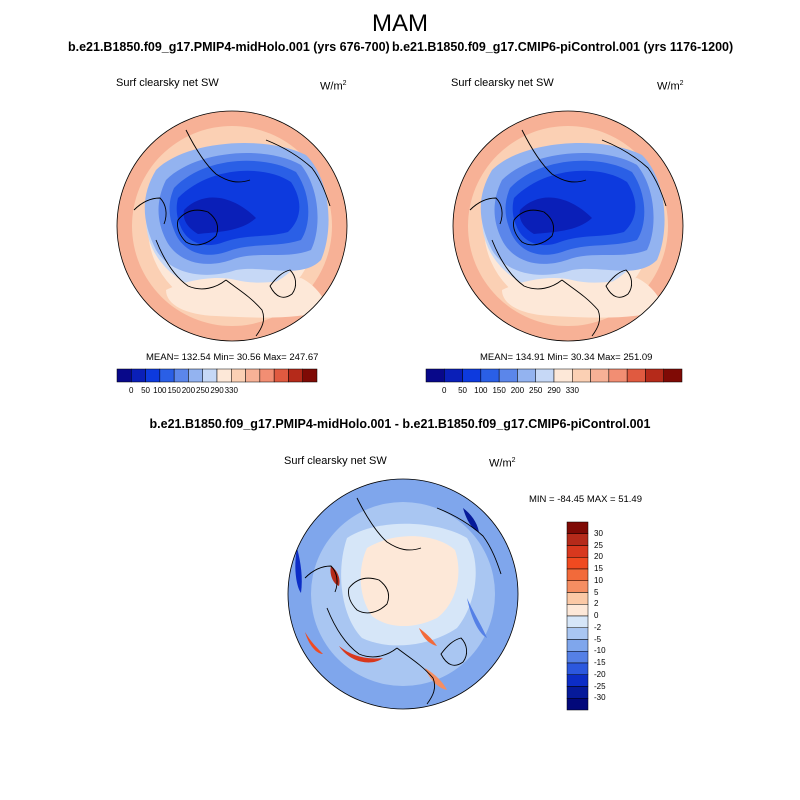 The height and width of the screenshot is (800, 800). Describe the element at coordinates (598, 545) in the screenshot. I see `colorbar-tick-label: 25` at that location.